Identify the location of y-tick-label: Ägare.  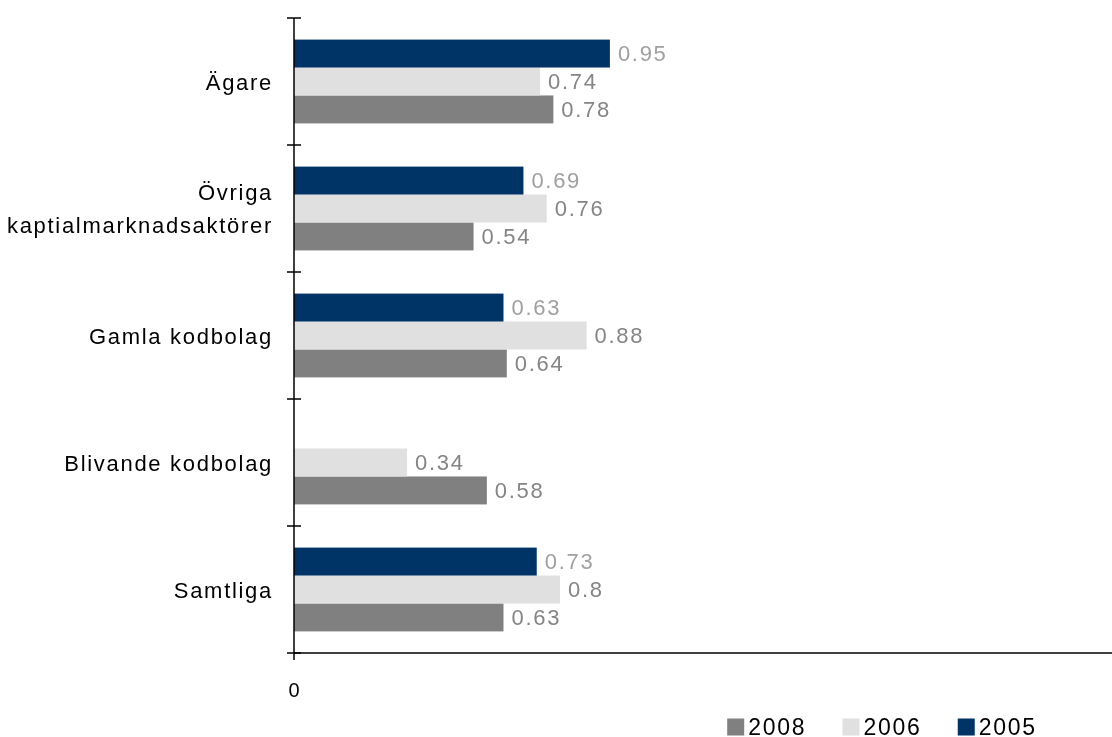
(239, 81).